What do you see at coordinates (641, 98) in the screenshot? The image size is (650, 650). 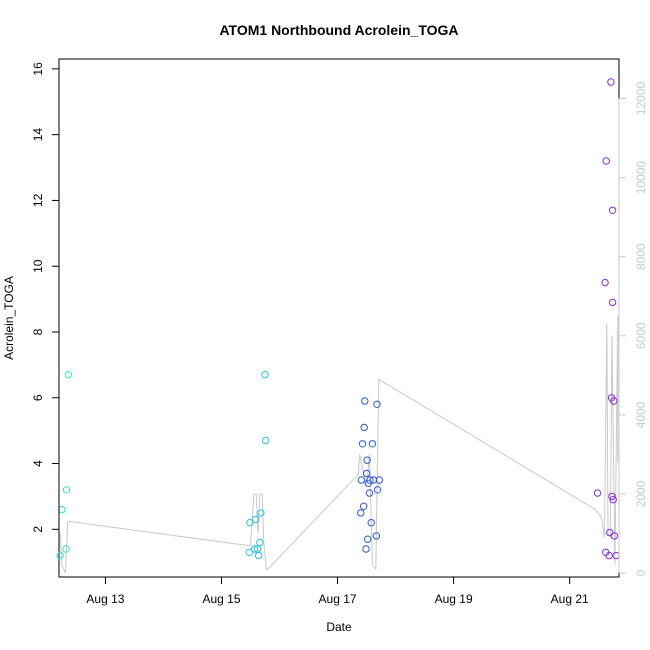 I see `y2-tick-label: 12000` at bounding box center [641, 98].